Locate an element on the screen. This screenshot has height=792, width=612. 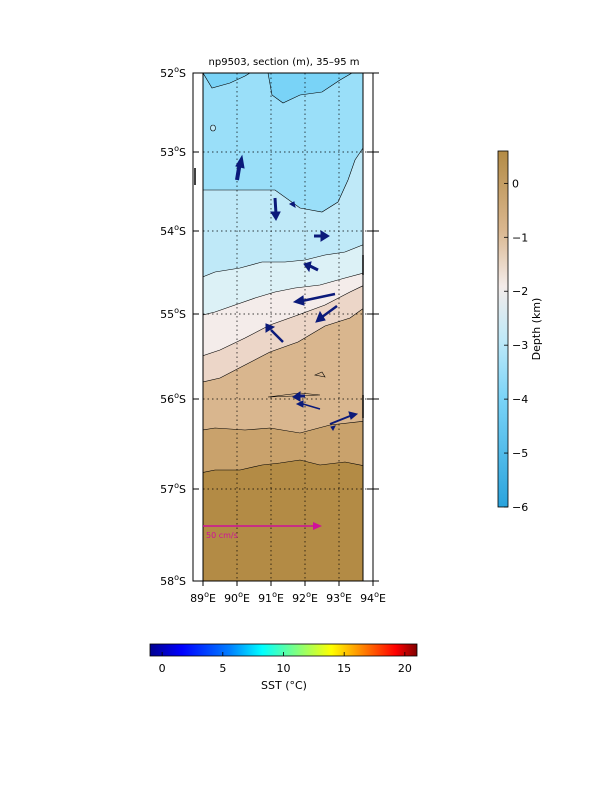
sst-tick-label: 0 is located at coordinates (162, 668).